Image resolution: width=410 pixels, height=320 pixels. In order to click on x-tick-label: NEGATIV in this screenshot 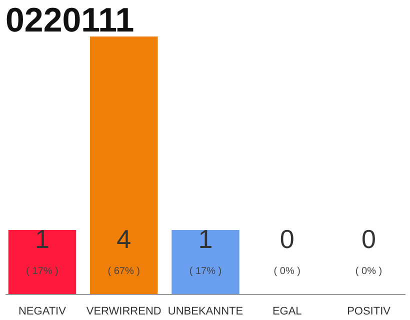, I will do `click(42, 312)`.